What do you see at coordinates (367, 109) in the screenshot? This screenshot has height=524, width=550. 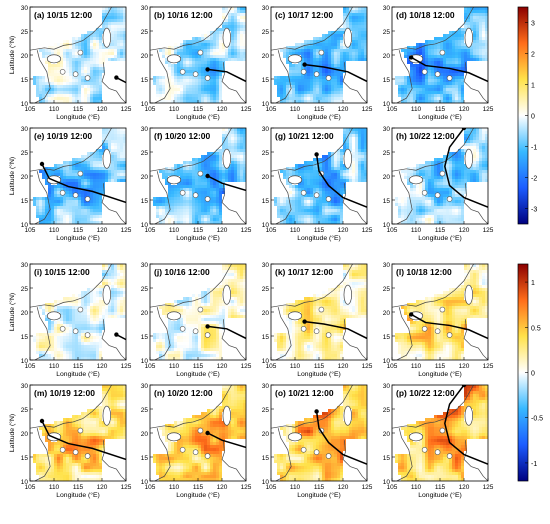 I see `x-tick-label: 125` at bounding box center [367, 109].